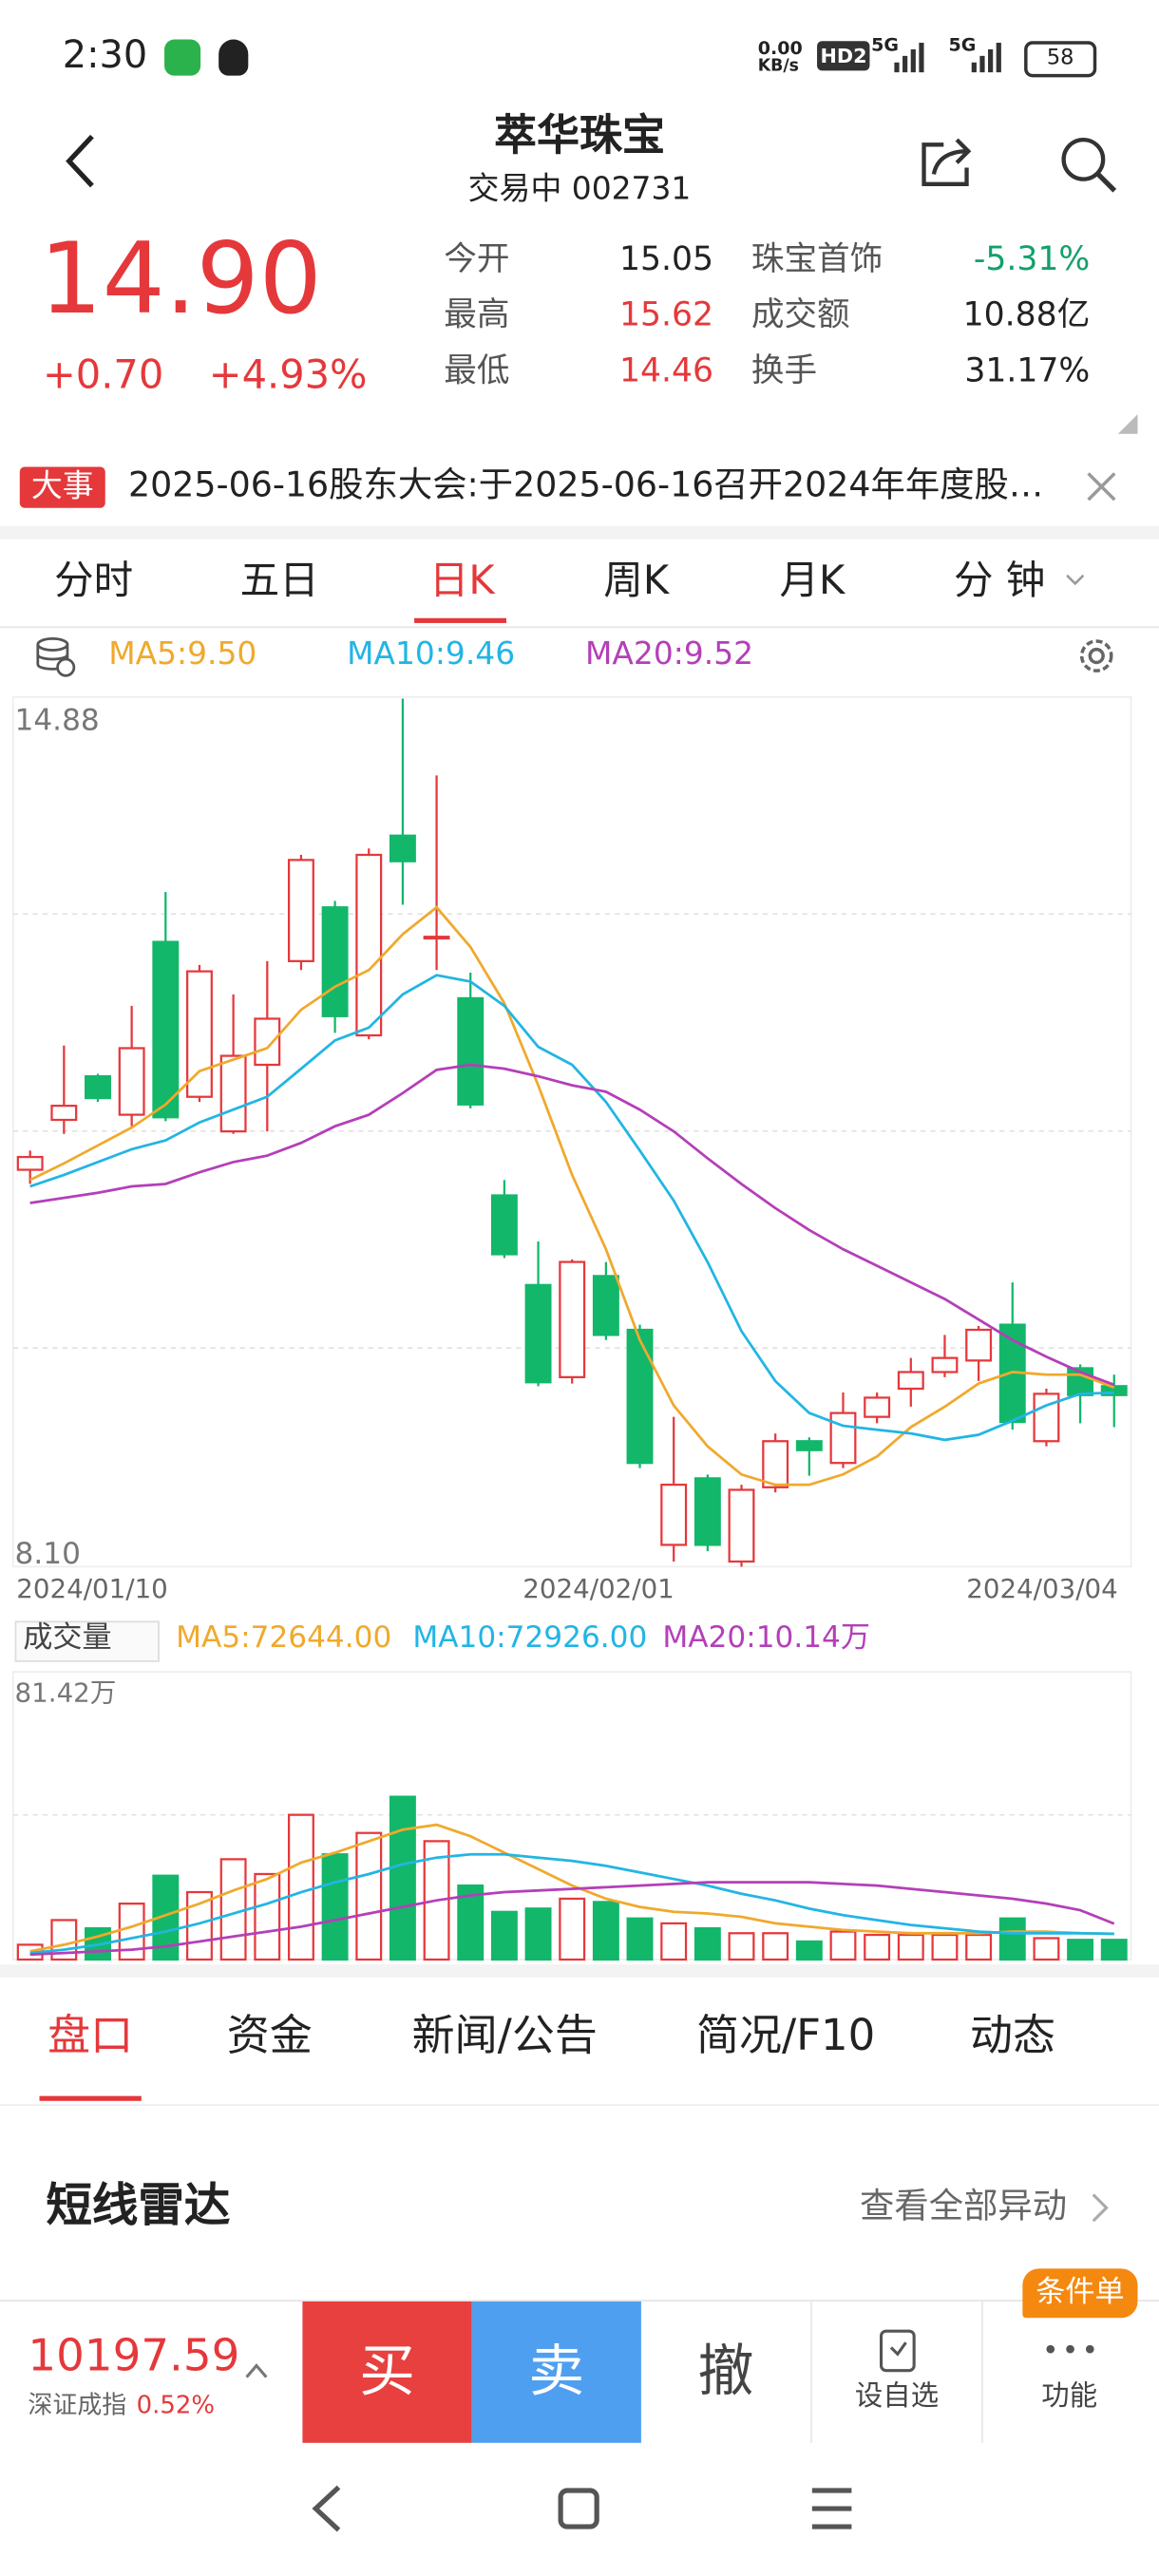  I want to click on stat-label: 最低, so click(477, 370).